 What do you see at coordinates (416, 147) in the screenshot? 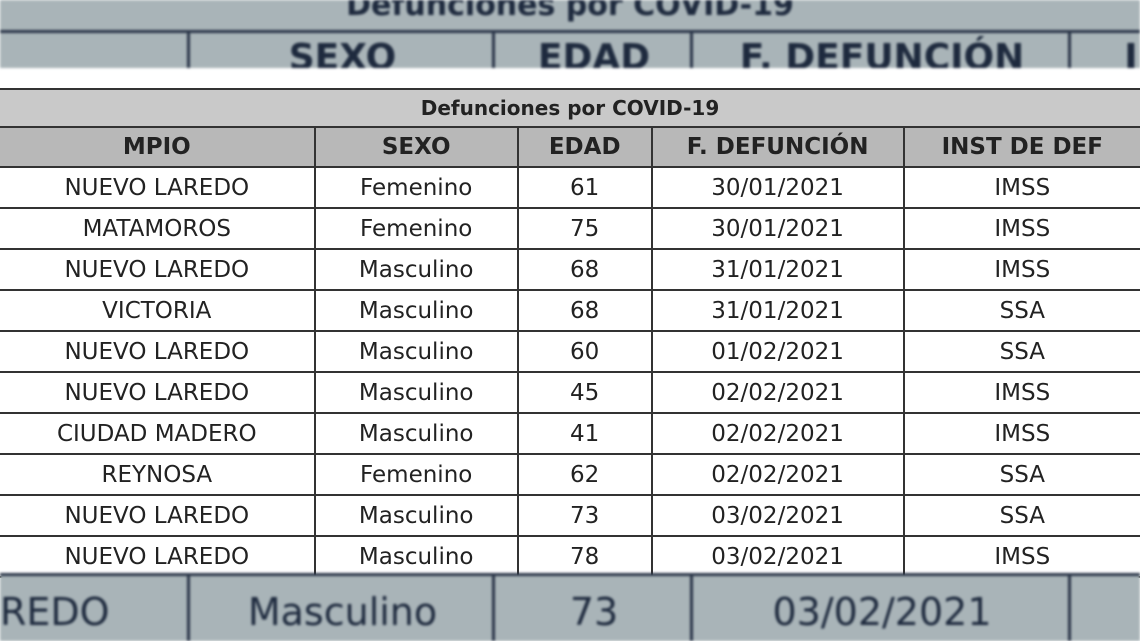
I see `column-header: SEXO` at bounding box center [416, 147].